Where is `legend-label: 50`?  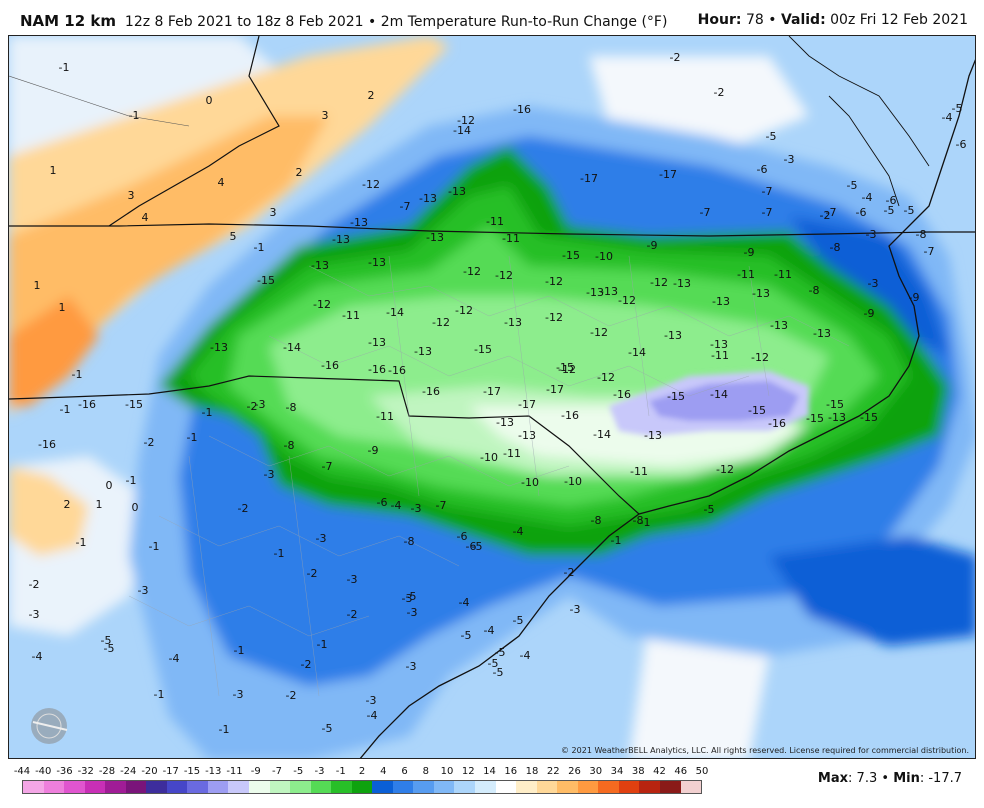
legend-label: 50 is located at coordinates (702, 771).